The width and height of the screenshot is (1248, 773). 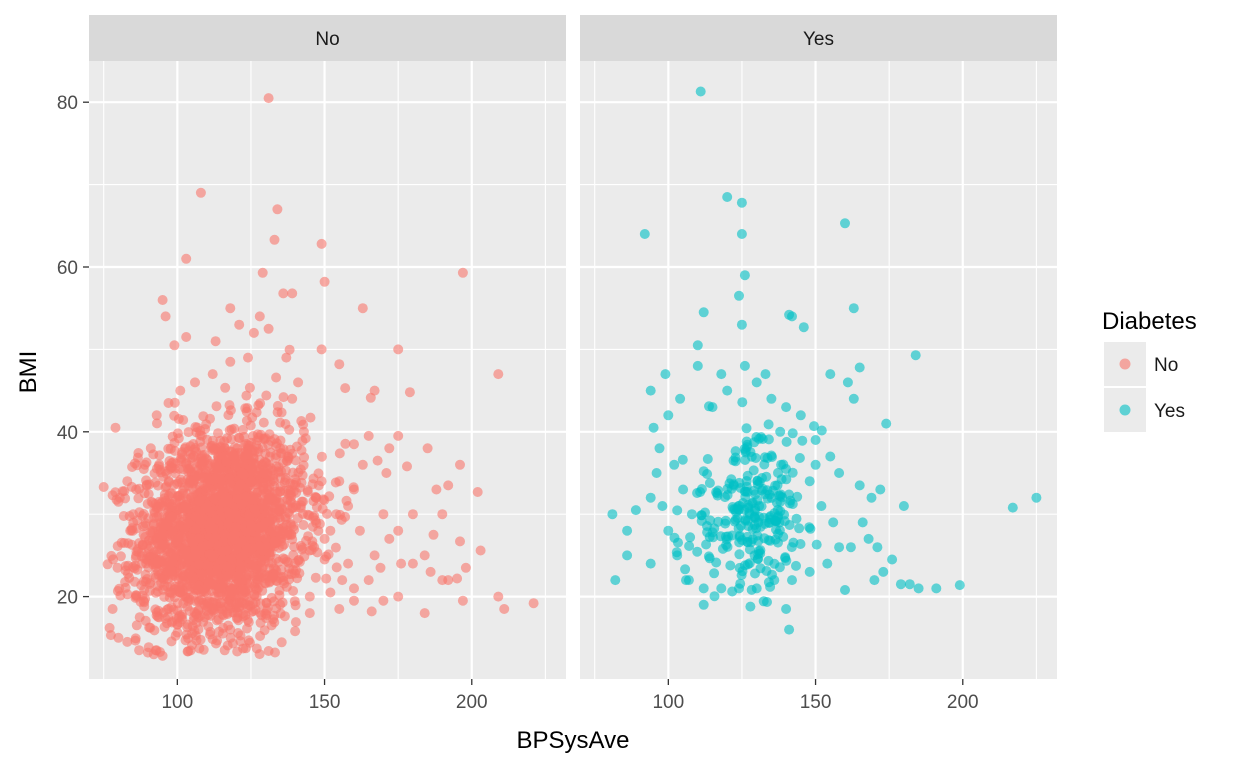 What do you see at coordinates (573, 740) in the screenshot?
I see `x-axis-label: BPSysAve` at bounding box center [573, 740].